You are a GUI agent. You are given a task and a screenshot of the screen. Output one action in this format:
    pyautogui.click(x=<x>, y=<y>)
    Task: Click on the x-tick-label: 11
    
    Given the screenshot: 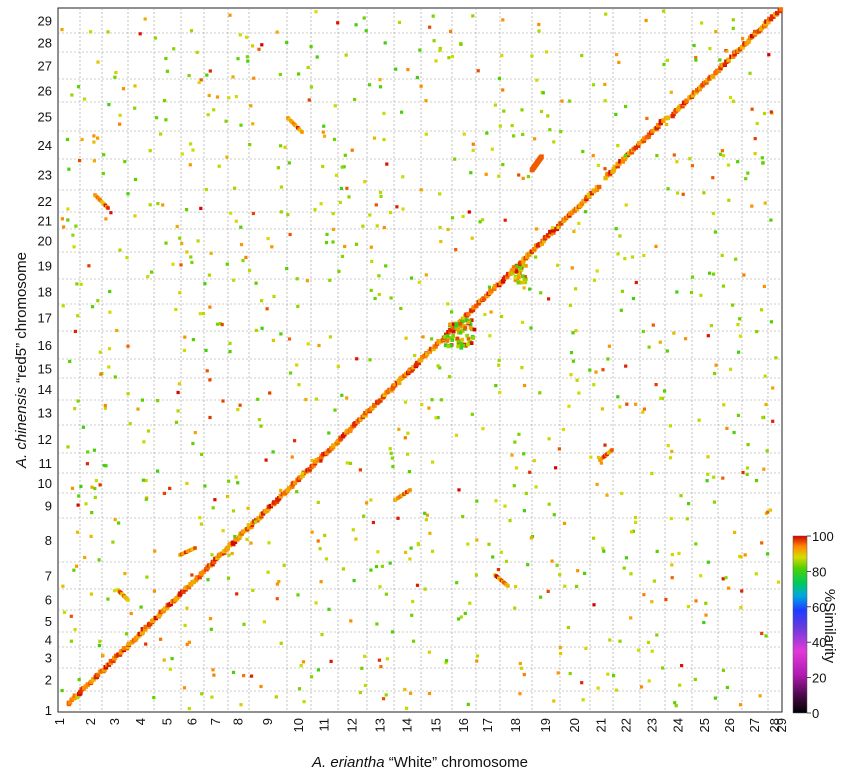 What is the action you would take?
    pyautogui.click(x=324, y=725)
    